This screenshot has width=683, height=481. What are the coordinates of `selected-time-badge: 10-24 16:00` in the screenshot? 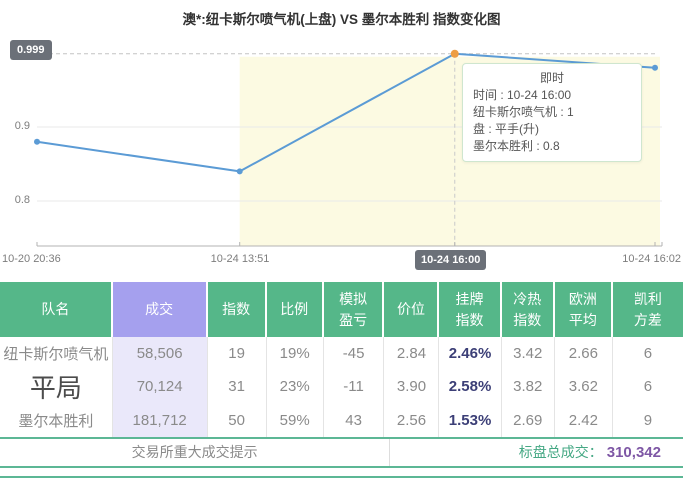 It's located at (451, 260).